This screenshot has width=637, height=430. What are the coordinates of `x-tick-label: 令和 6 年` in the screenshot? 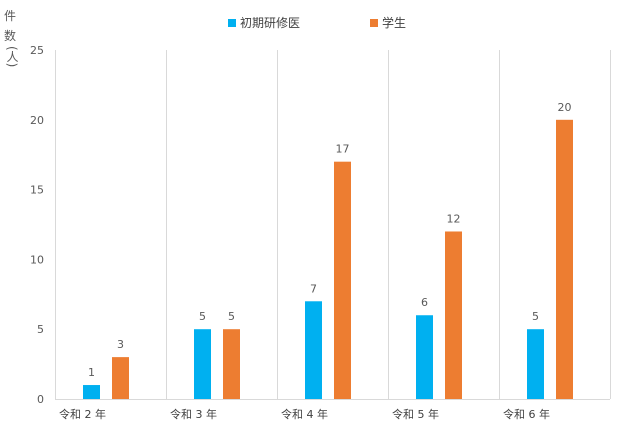 It's located at (526, 414).